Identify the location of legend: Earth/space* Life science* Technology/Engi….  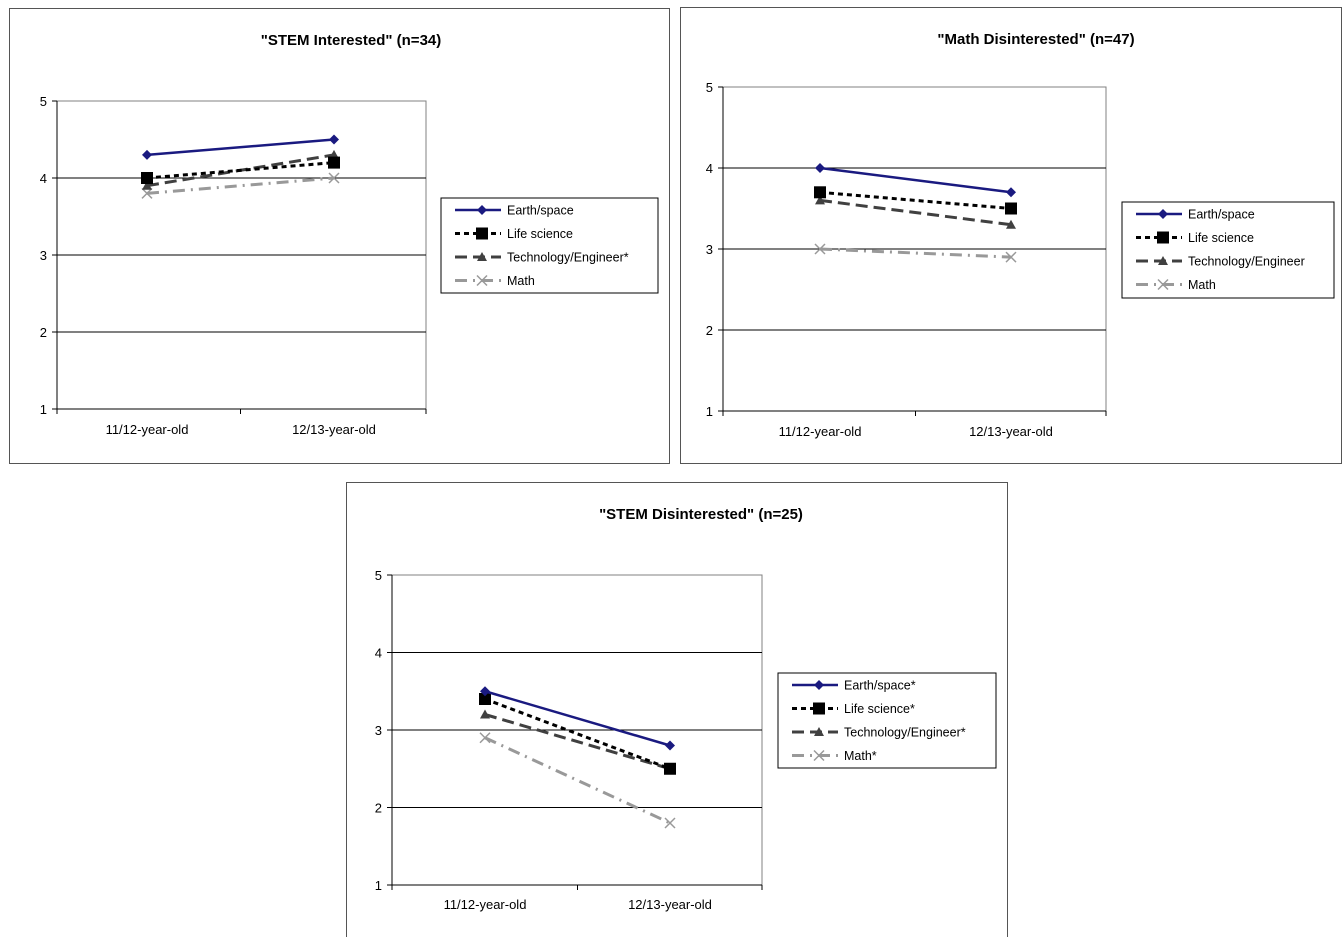
(887, 720).